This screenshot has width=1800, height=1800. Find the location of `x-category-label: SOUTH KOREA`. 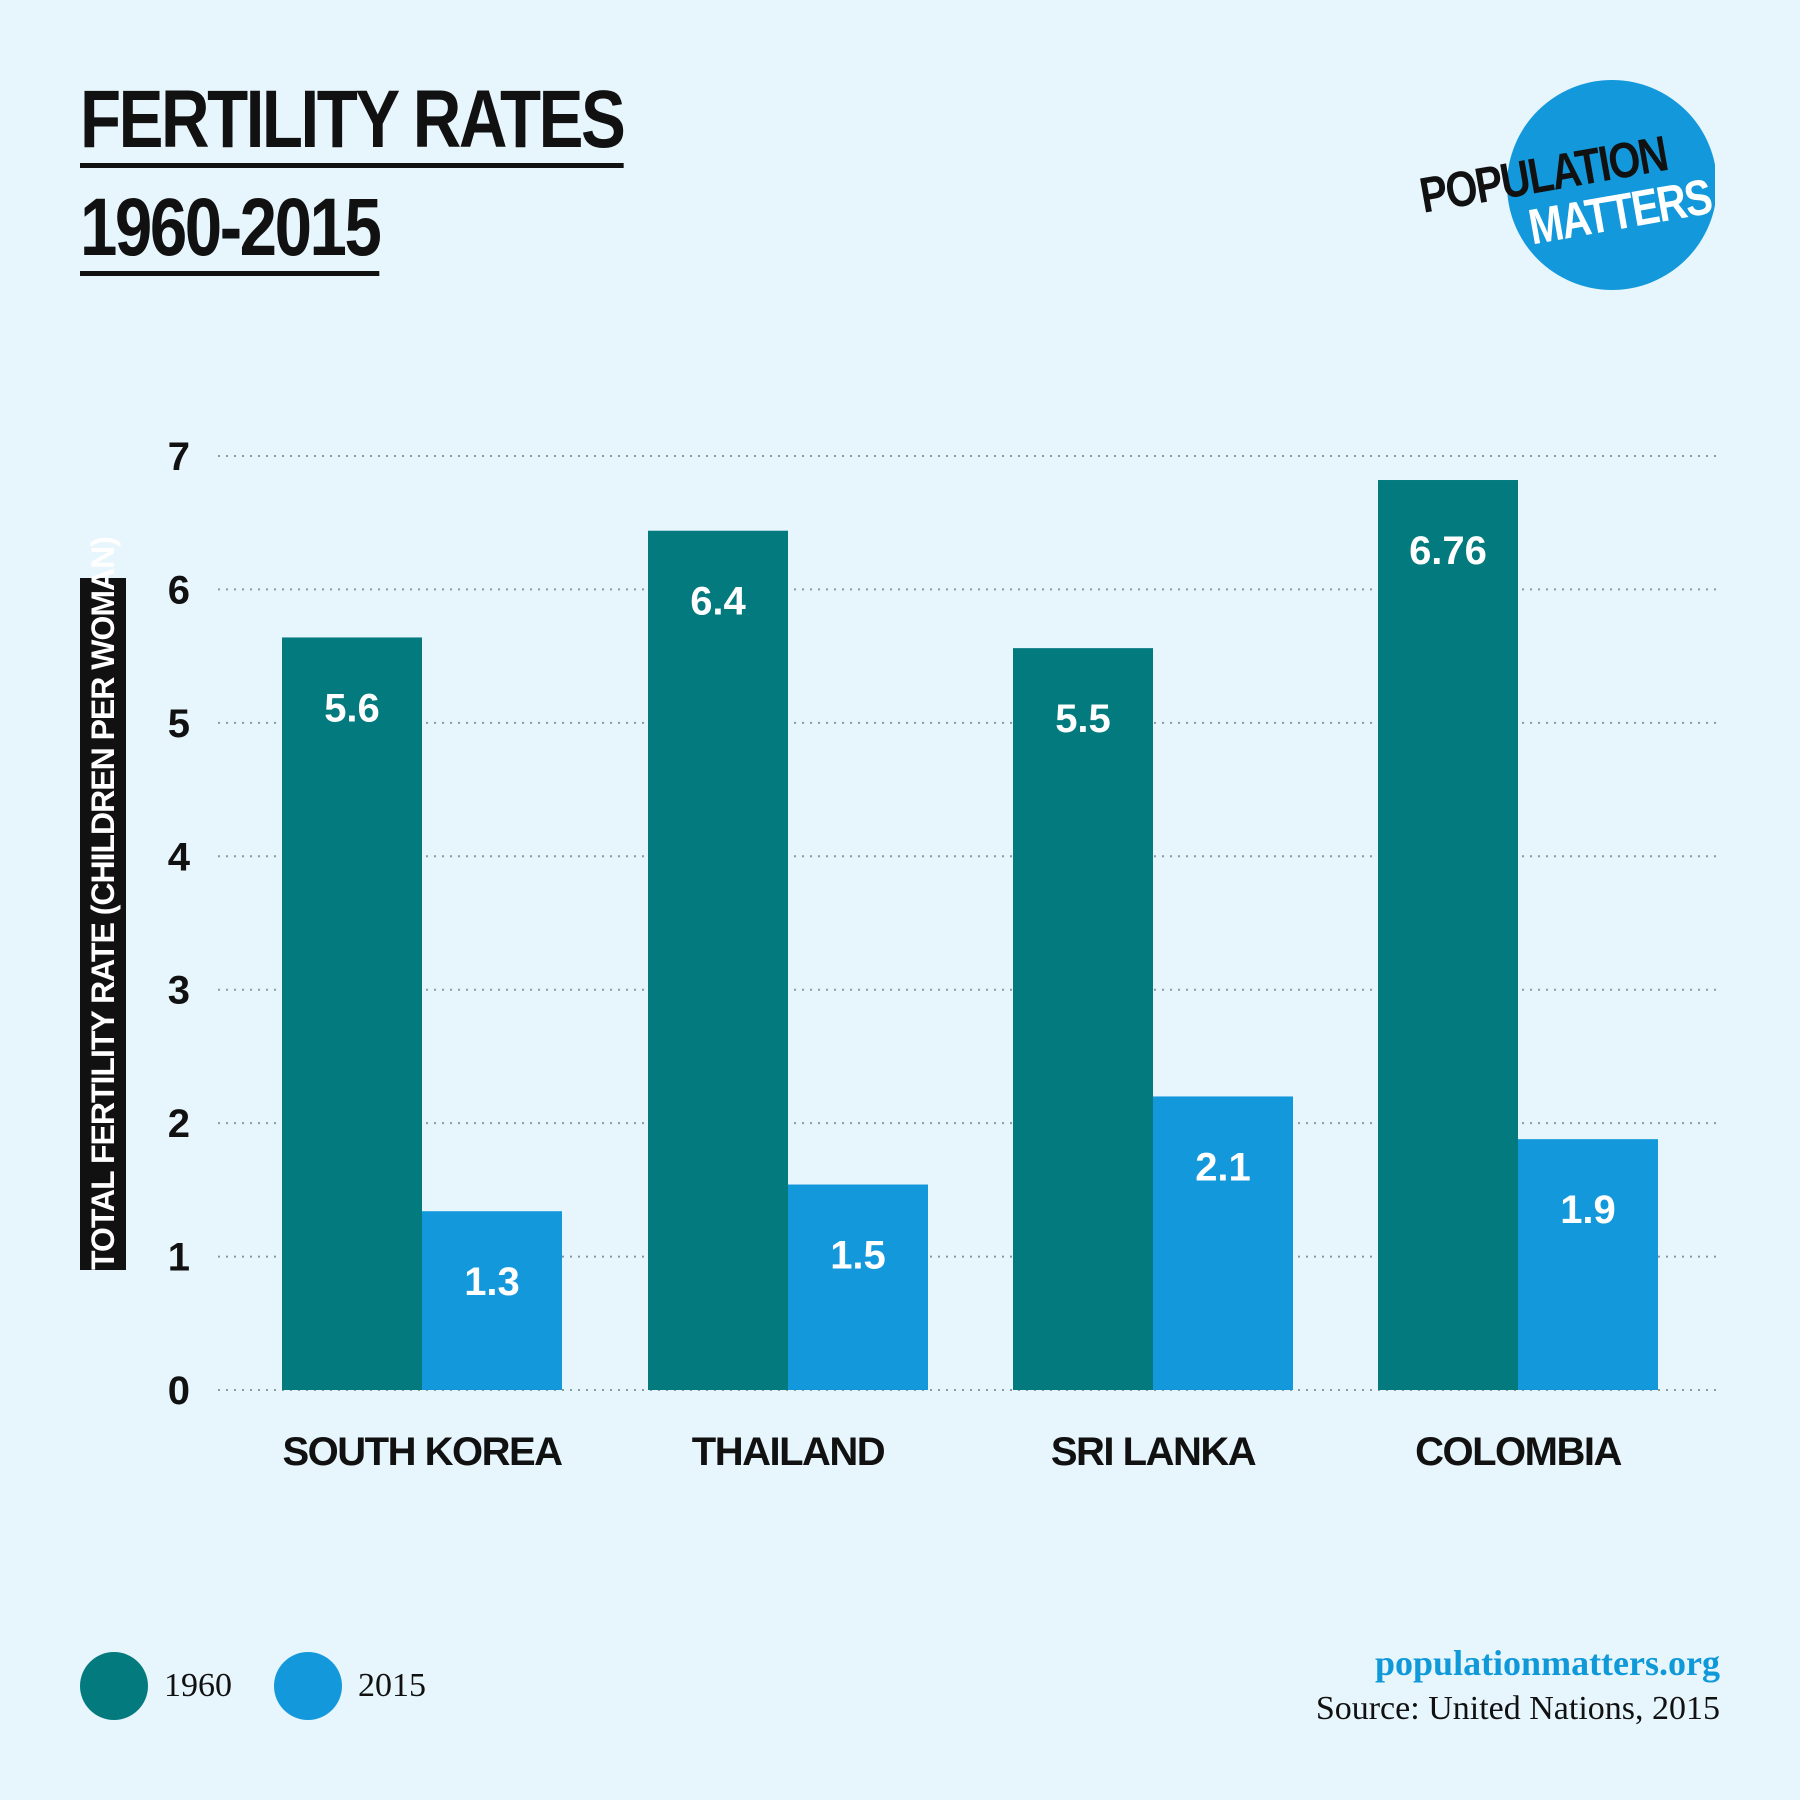

x-category-label: SOUTH KOREA is located at coordinates (422, 1452).